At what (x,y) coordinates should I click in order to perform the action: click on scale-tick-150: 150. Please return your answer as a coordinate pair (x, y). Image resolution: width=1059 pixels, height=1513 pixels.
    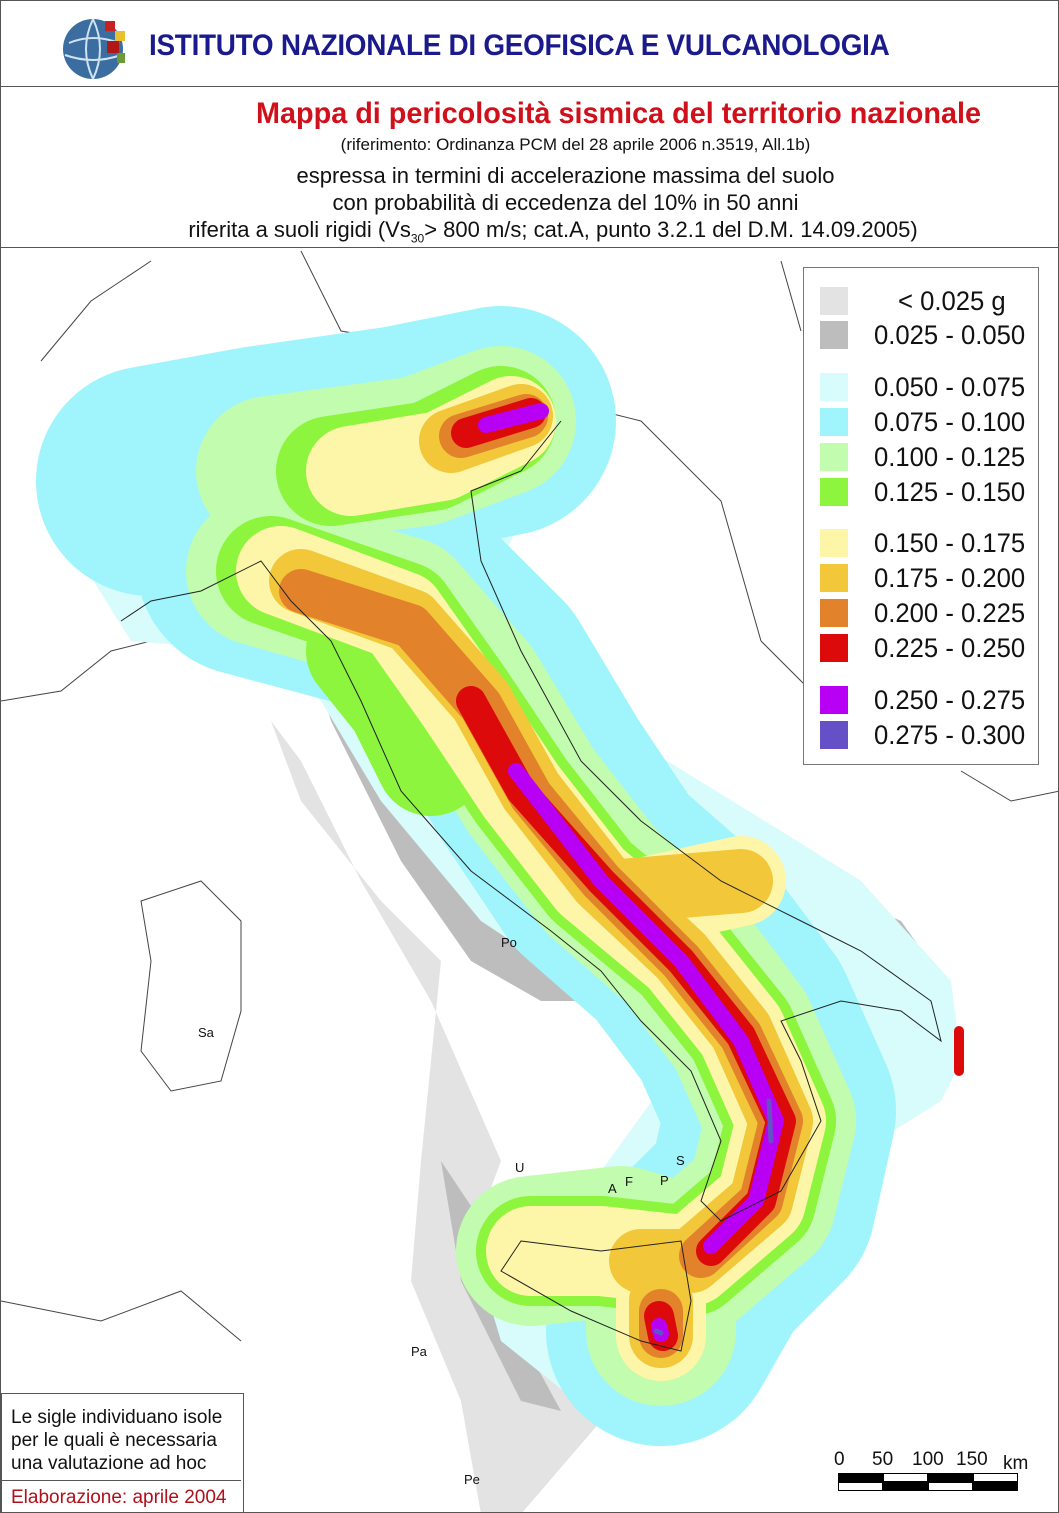
    Looking at the image, I should click on (972, 1459).